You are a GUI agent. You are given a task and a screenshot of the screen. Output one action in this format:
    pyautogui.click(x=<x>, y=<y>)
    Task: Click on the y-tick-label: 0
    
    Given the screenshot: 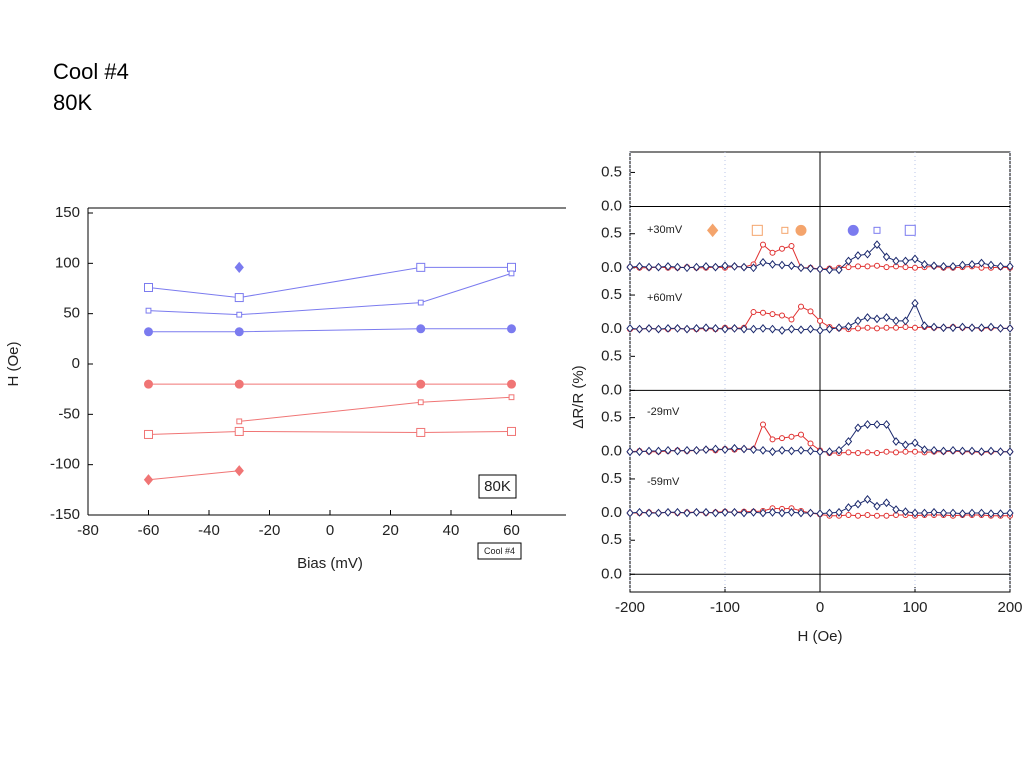 What is the action you would take?
    pyautogui.click(x=76, y=363)
    